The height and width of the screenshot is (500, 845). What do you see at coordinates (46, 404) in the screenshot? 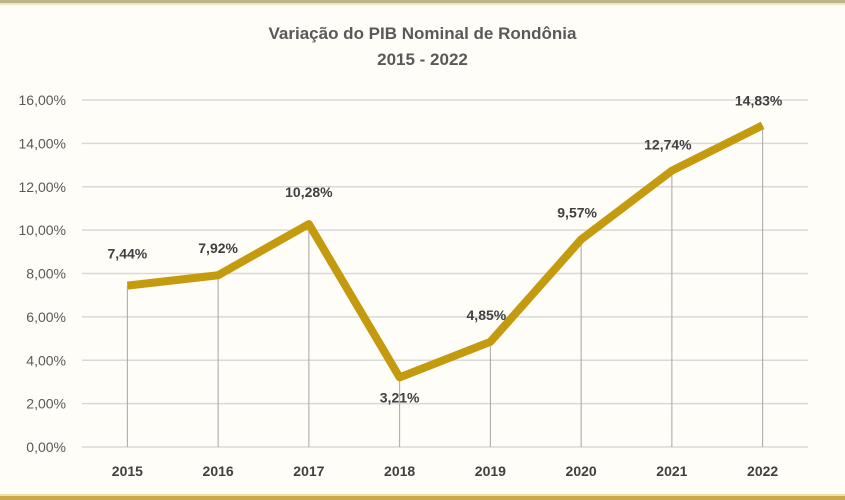
I see `y-tick-label: 2,00%` at bounding box center [46, 404].